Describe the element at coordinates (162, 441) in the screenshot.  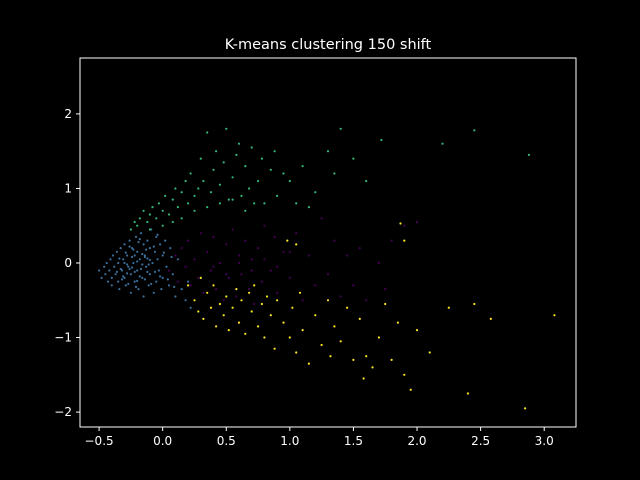
I see `x-tick-label: 0.0` at that location.